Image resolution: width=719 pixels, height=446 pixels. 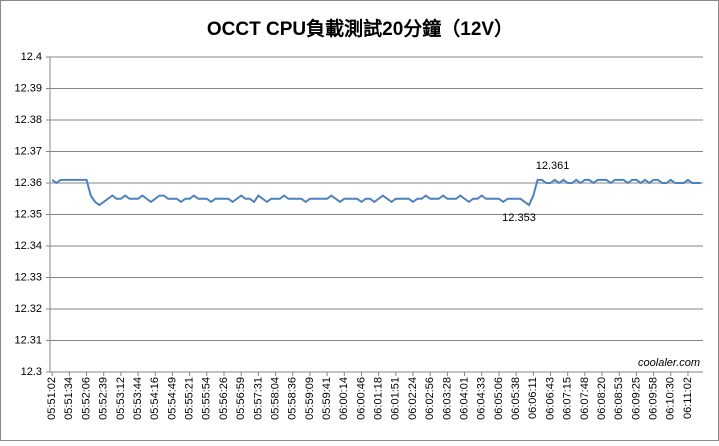 What do you see at coordinates (172, 398) in the screenshot?
I see `x-tick-label: 05:54:49` at bounding box center [172, 398].